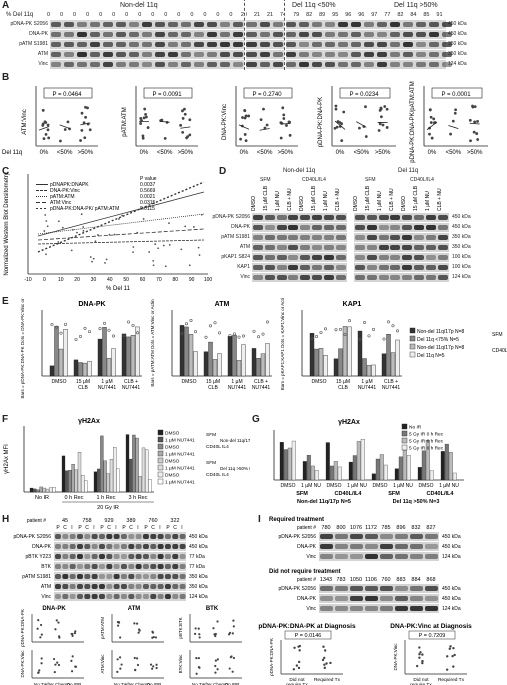  I want to click on g-group: Del 11q >50% N=3, so click(416, 502).